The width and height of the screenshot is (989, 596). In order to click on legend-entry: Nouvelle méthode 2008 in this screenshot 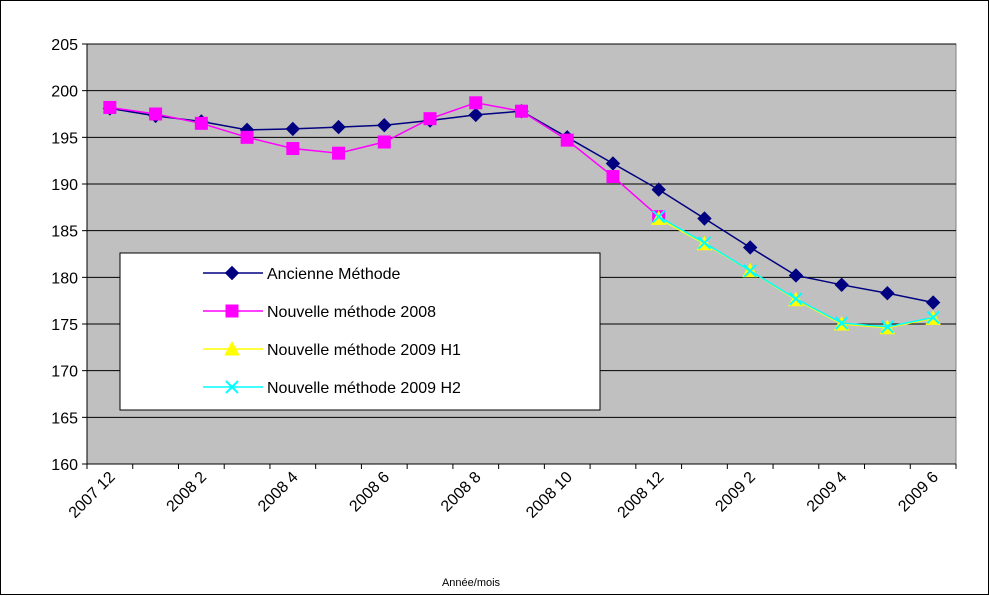, I will do `click(319, 312)`.